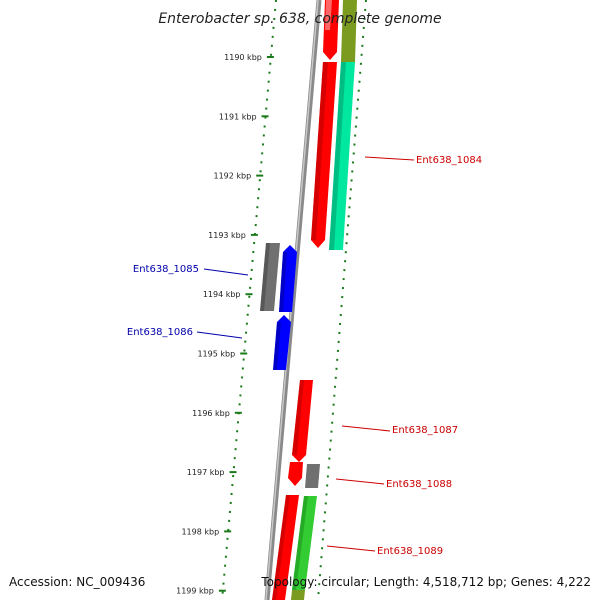 The image size is (600, 600). Describe the element at coordinates (77, 582) in the screenshot. I see `accession-text: Accession: NC_009436` at that location.